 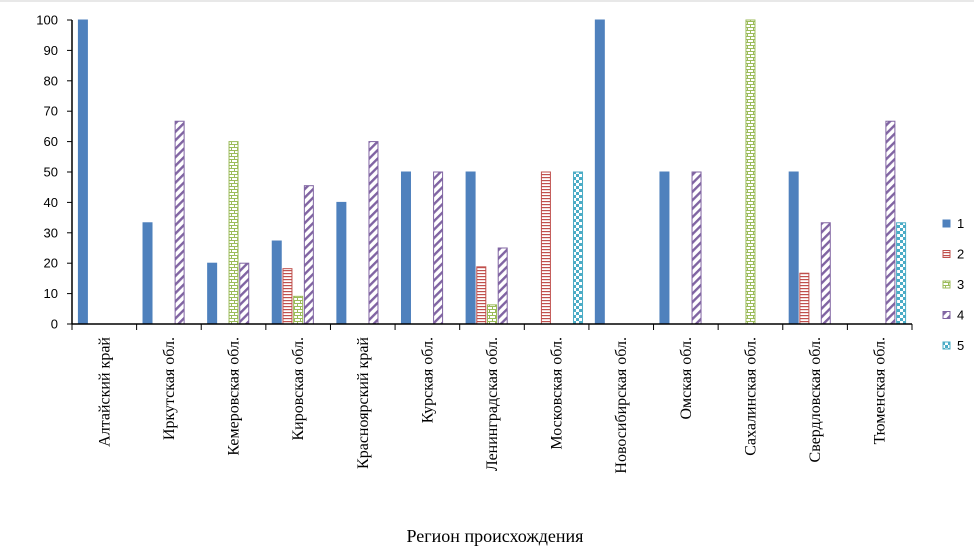 What do you see at coordinates (880, 390) in the screenshot?
I see `x-category-label: Тюменская обл.` at bounding box center [880, 390].